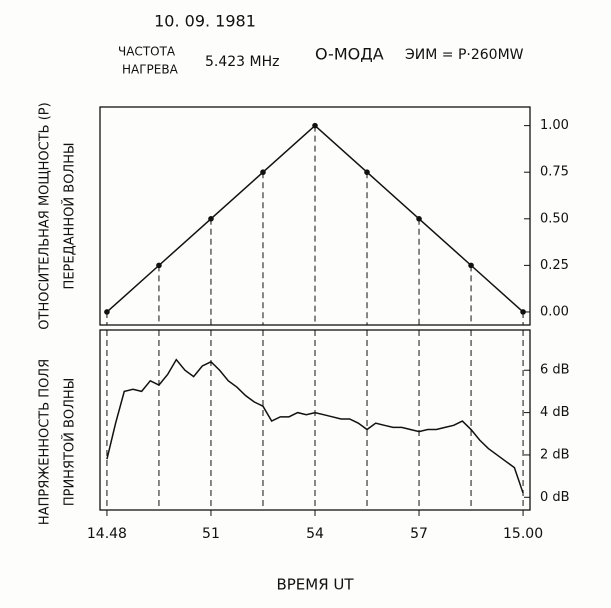  What do you see at coordinates (554, 311) in the screenshot?
I see `y-tick-label: 0.00` at bounding box center [554, 311].